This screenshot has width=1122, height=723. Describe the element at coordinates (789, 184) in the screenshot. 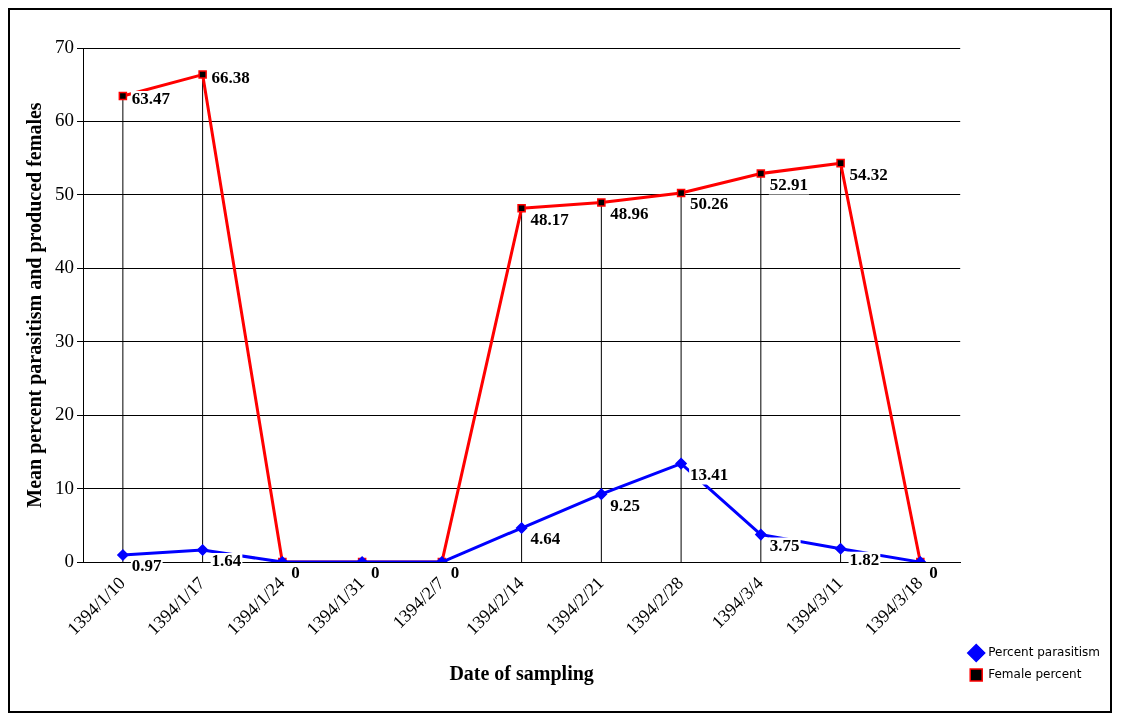

I see `data-label: 52.91` at that location.